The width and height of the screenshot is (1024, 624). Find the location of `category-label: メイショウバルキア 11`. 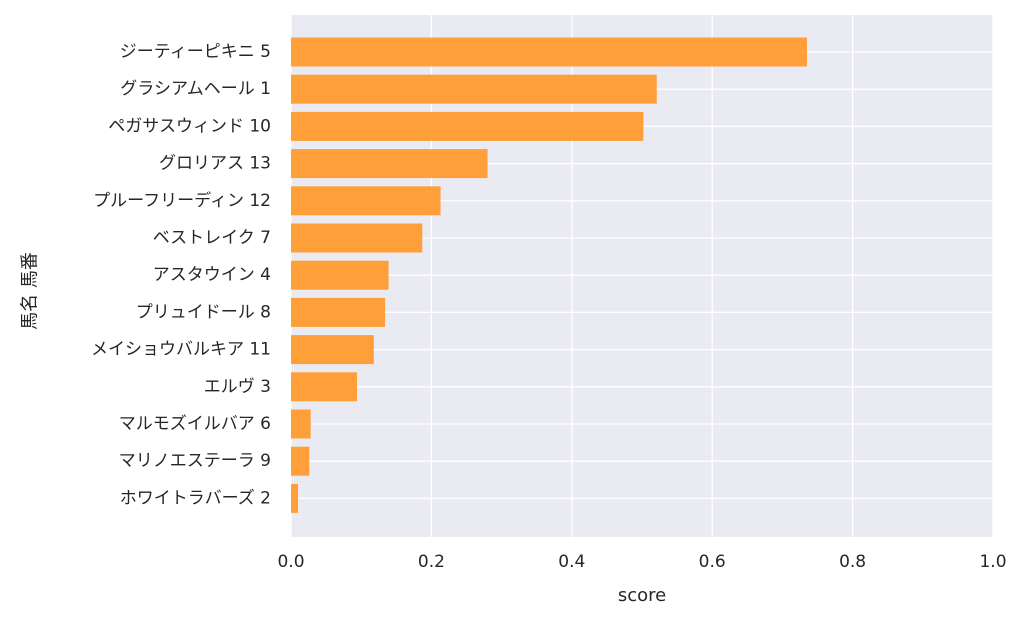

category-label: メイショウバルキア 11 is located at coordinates (181, 350).